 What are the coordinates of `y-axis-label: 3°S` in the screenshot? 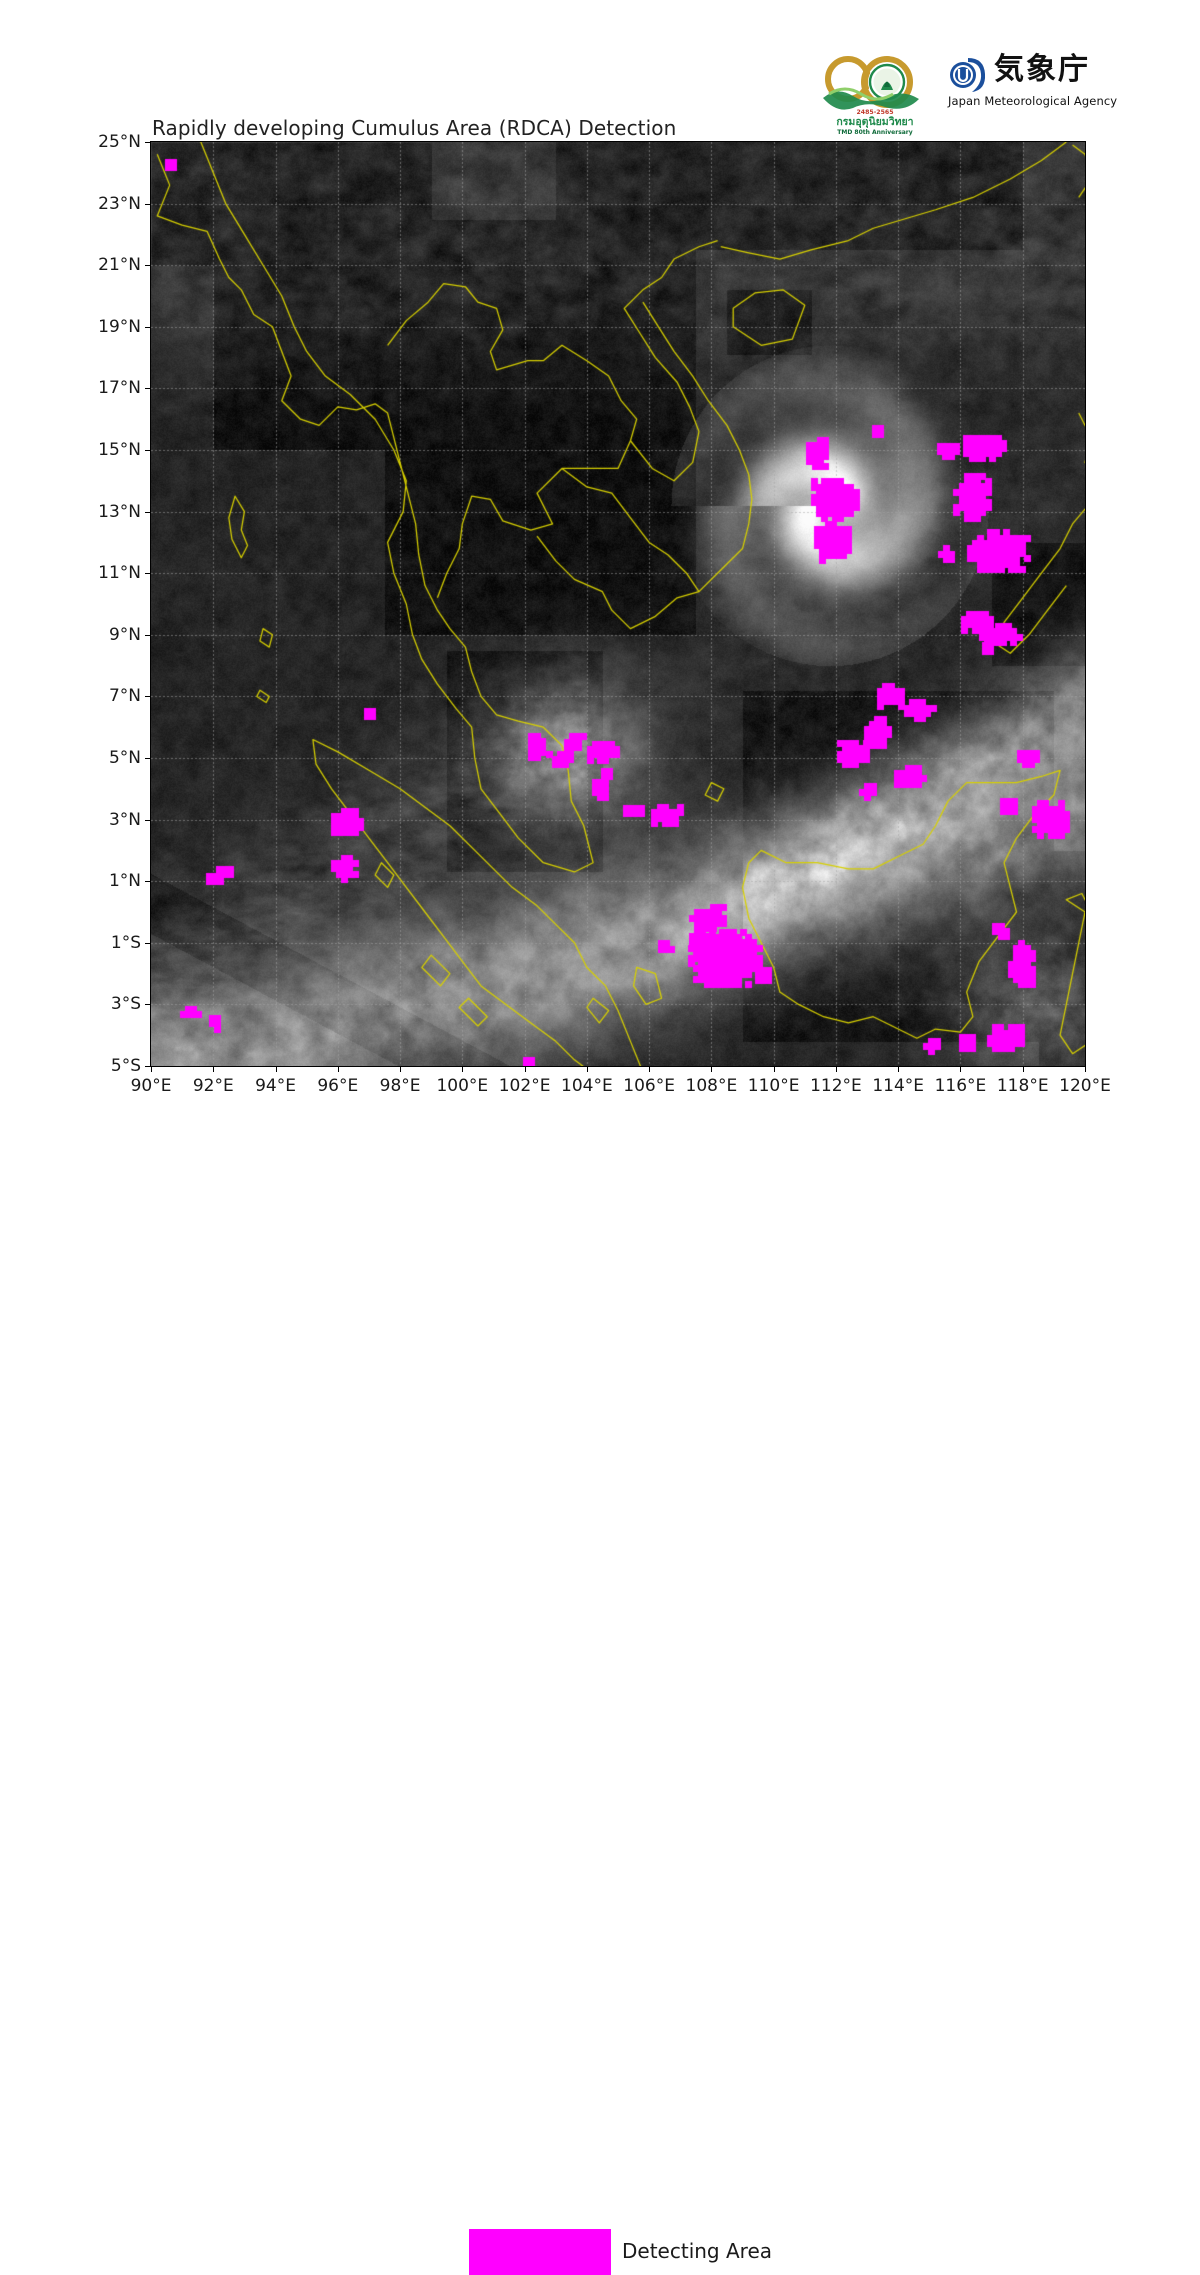 It's located at (125, 1004).